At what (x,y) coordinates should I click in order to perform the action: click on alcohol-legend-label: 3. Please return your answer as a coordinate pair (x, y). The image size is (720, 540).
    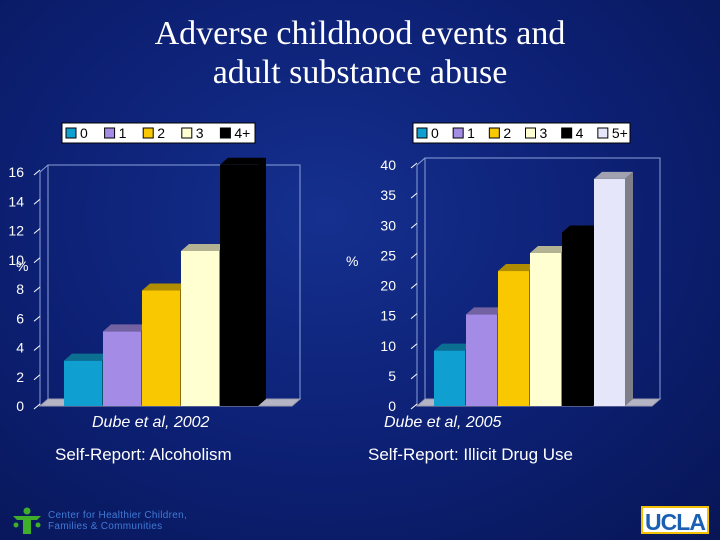
    Looking at the image, I should click on (200, 133).